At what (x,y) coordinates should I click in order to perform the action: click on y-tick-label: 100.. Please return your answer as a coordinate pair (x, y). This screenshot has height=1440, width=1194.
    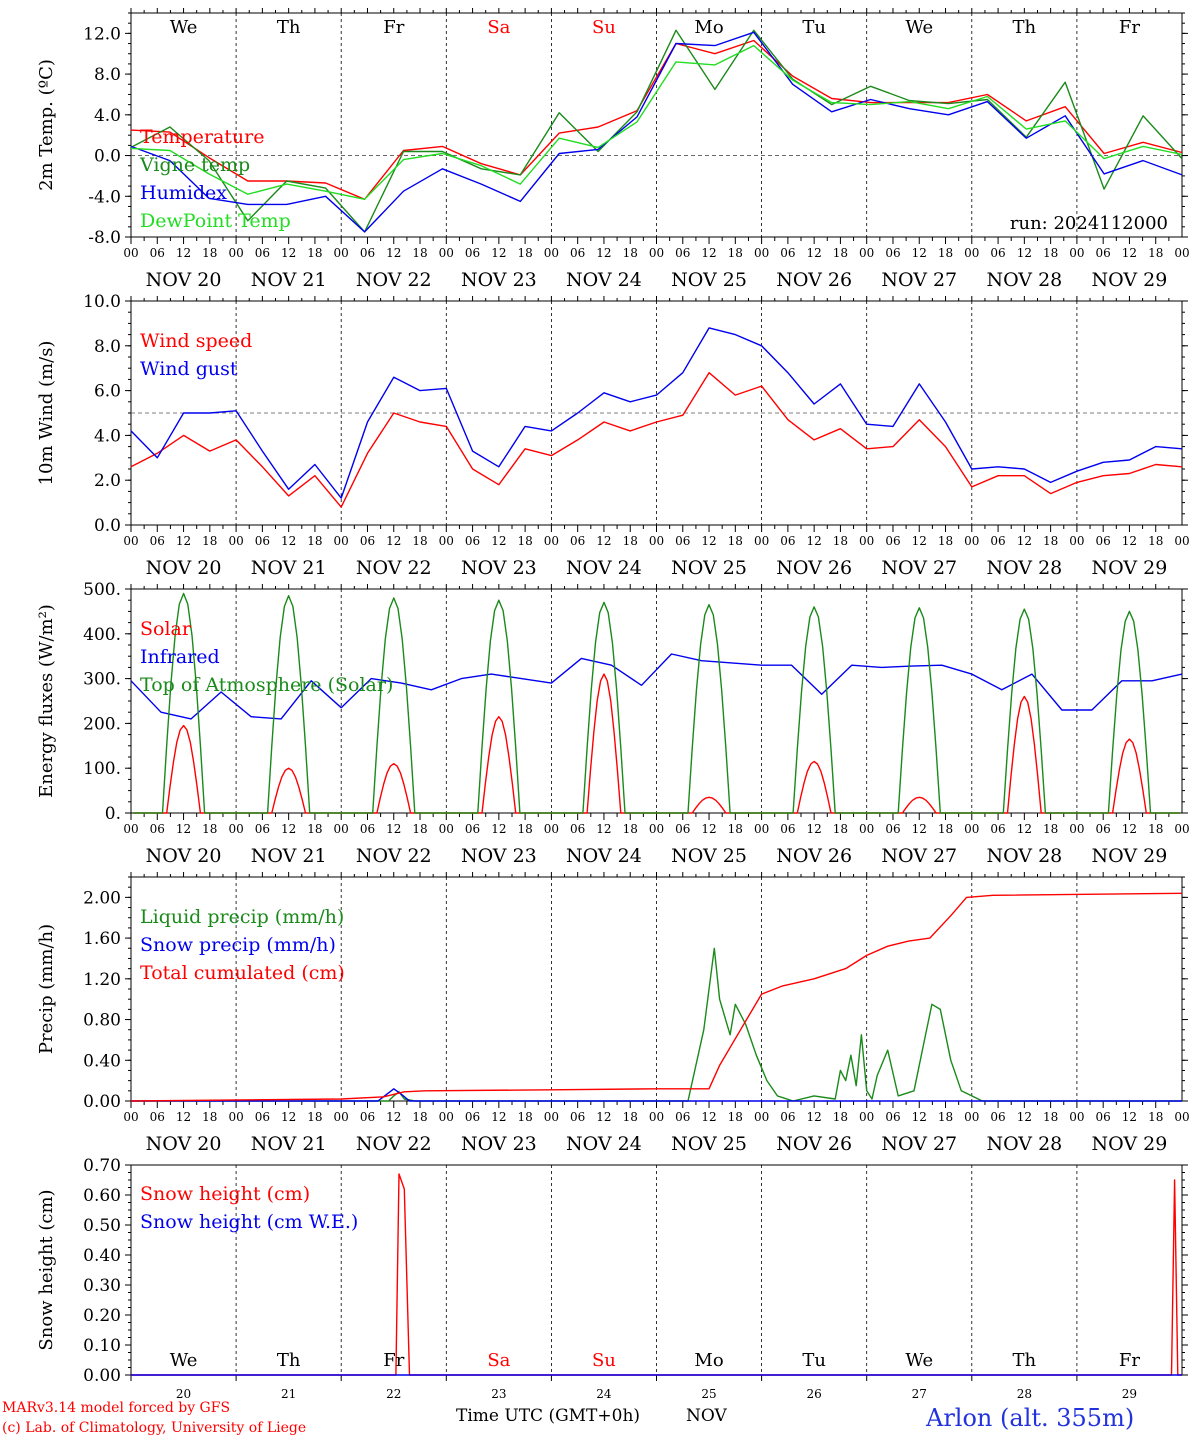
    Looking at the image, I should click on (102, 769).